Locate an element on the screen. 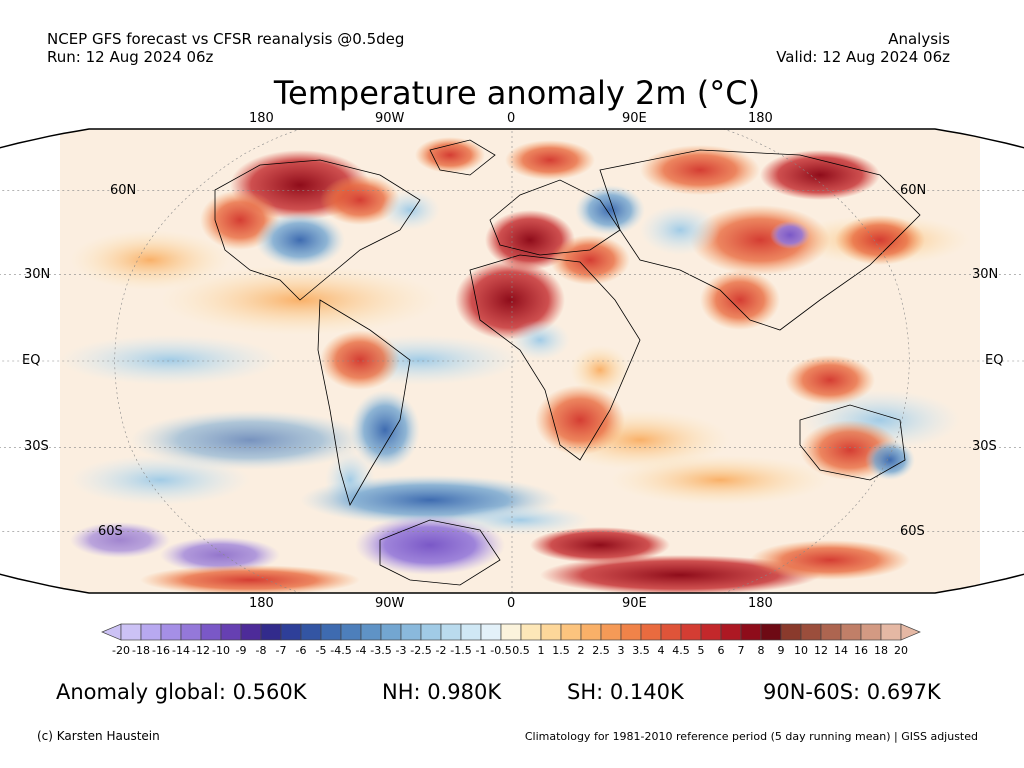  lat-tick-right-60n: 60N is located at coordinates (913, 190).